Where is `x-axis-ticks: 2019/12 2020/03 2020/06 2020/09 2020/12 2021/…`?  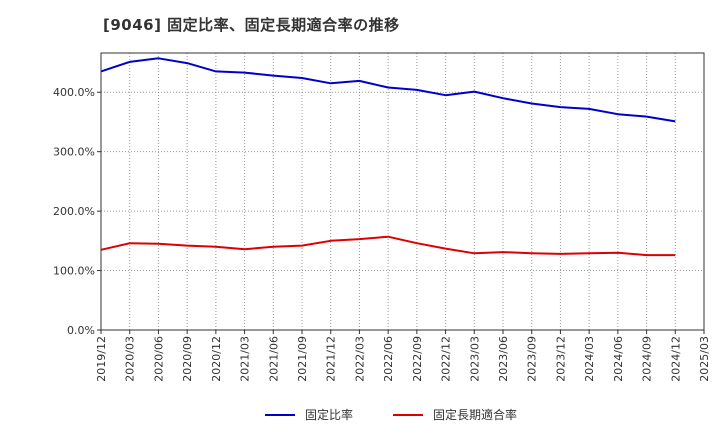
x-axis-ticks: 2019/12 2020/03 2020/06 2020/09 2020/12 2021/… is located at coordinates (403, 356).